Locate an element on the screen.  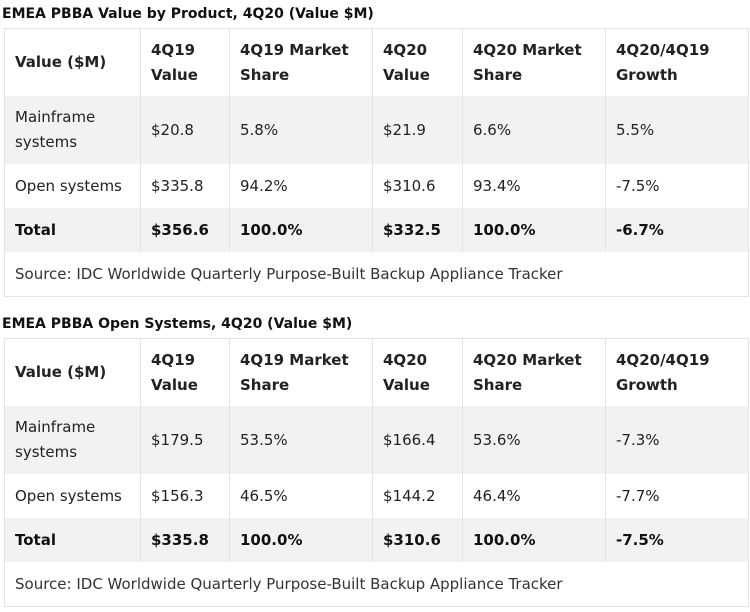
table-cell: $179.5 is located at coordinates (185, 440).